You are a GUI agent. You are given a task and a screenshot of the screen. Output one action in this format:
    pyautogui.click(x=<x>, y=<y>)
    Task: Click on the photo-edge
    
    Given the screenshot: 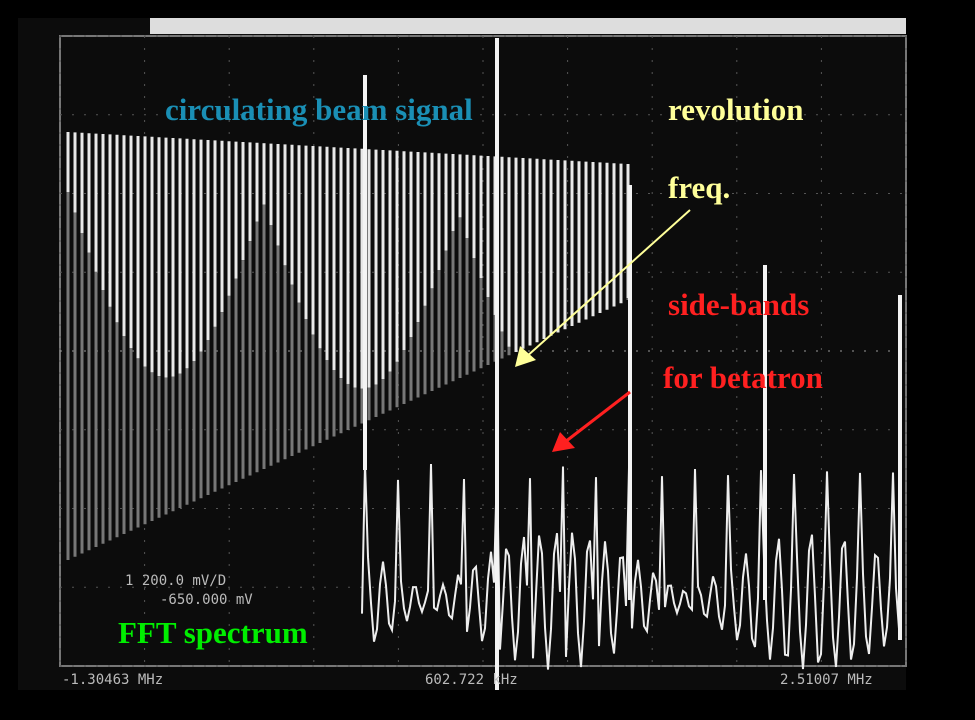 What is the action you would take?
    pyautogui.click(x=528, y=26)
    